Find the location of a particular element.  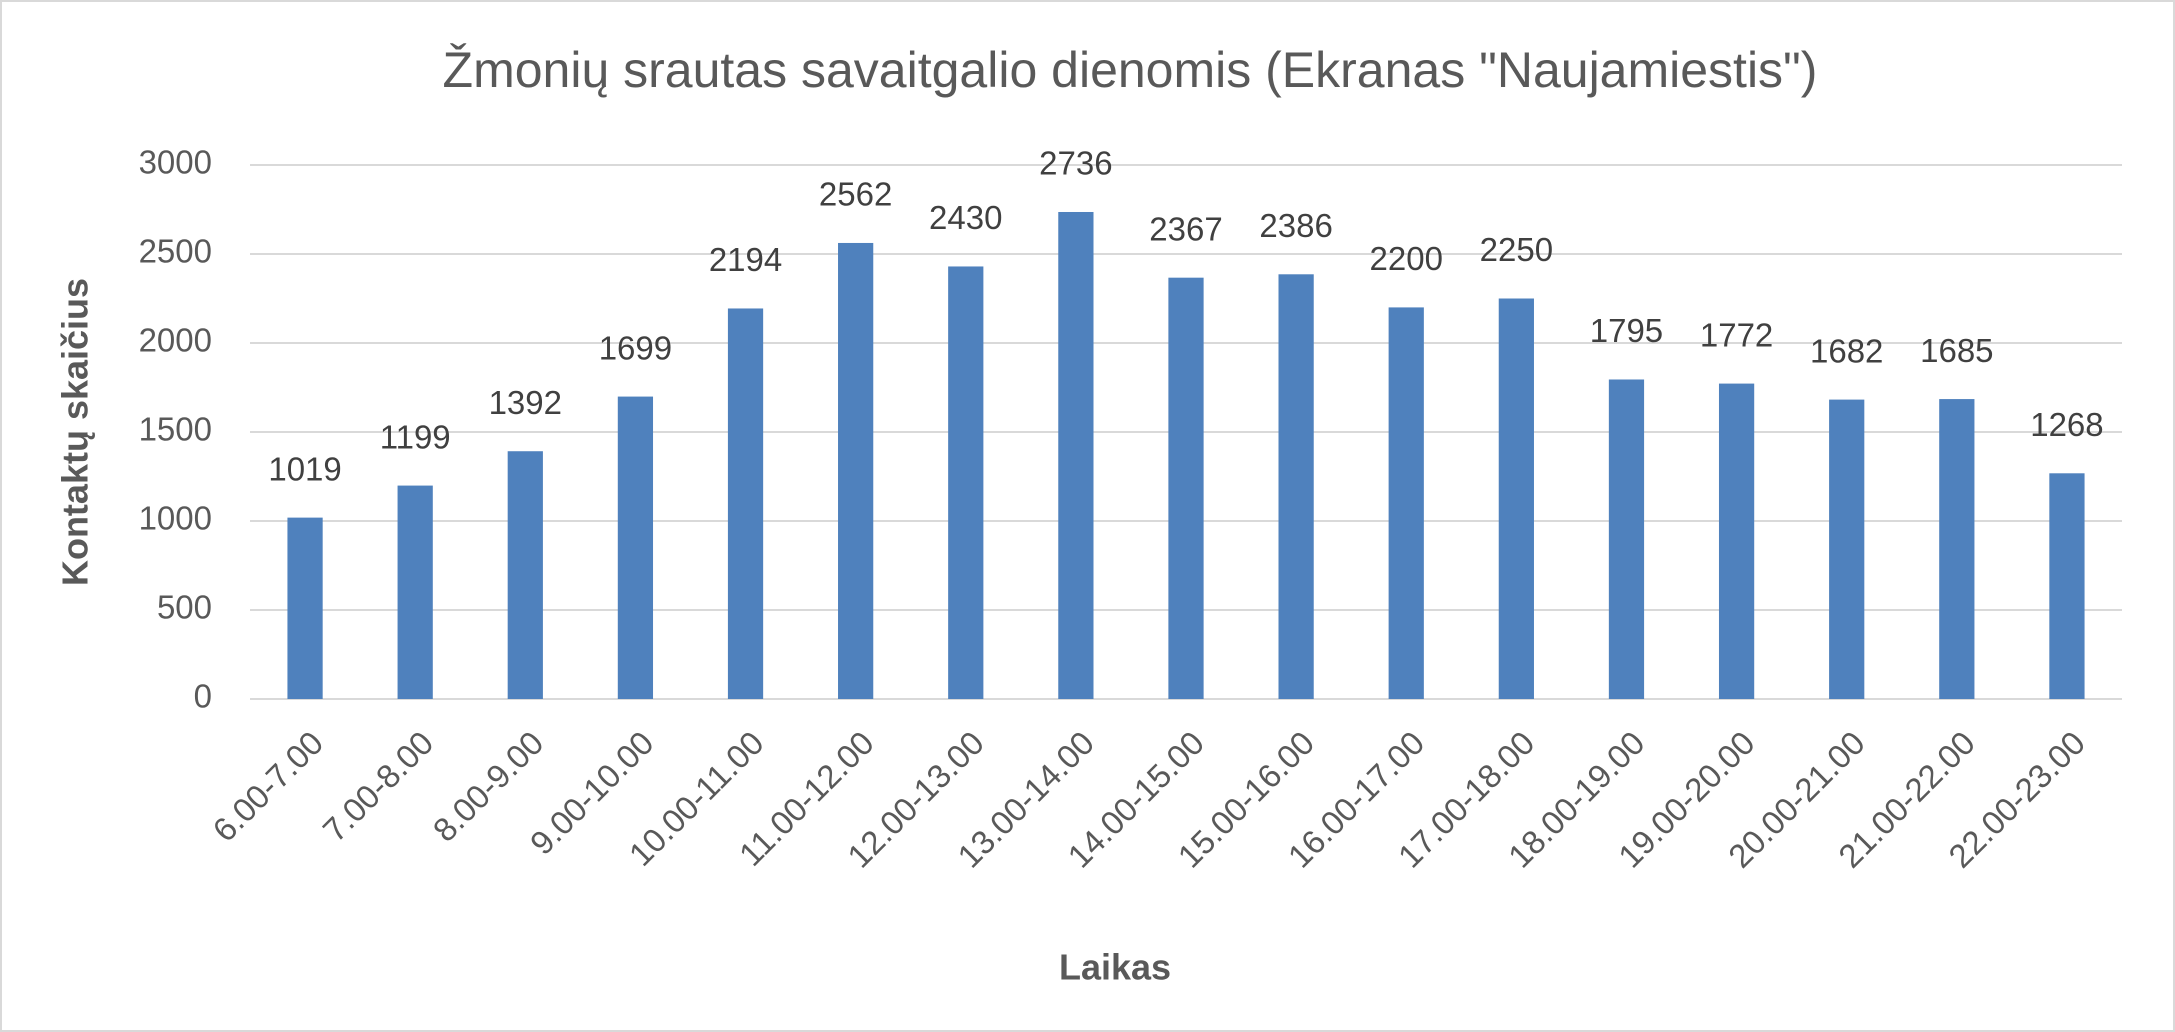

data-label: 2194 is located at coordinates (745, 259).